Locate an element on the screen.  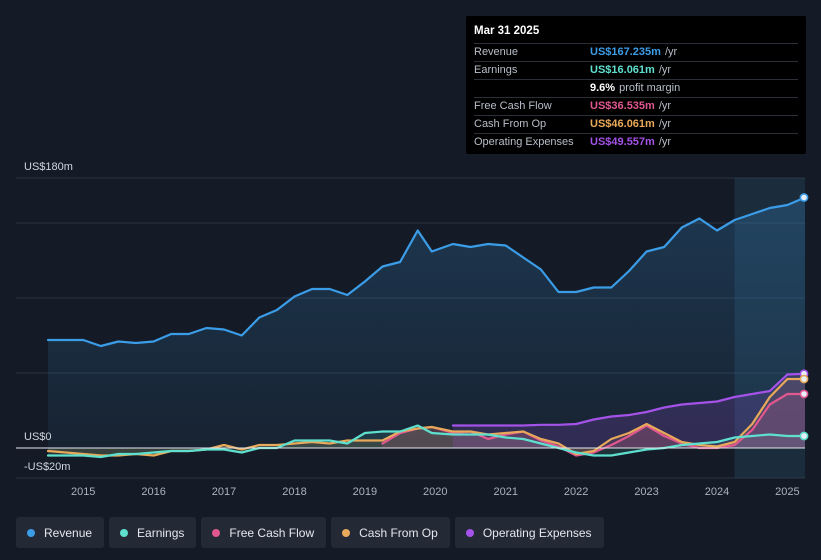
legend-label: Revenue is located at coordinates (68, 532).